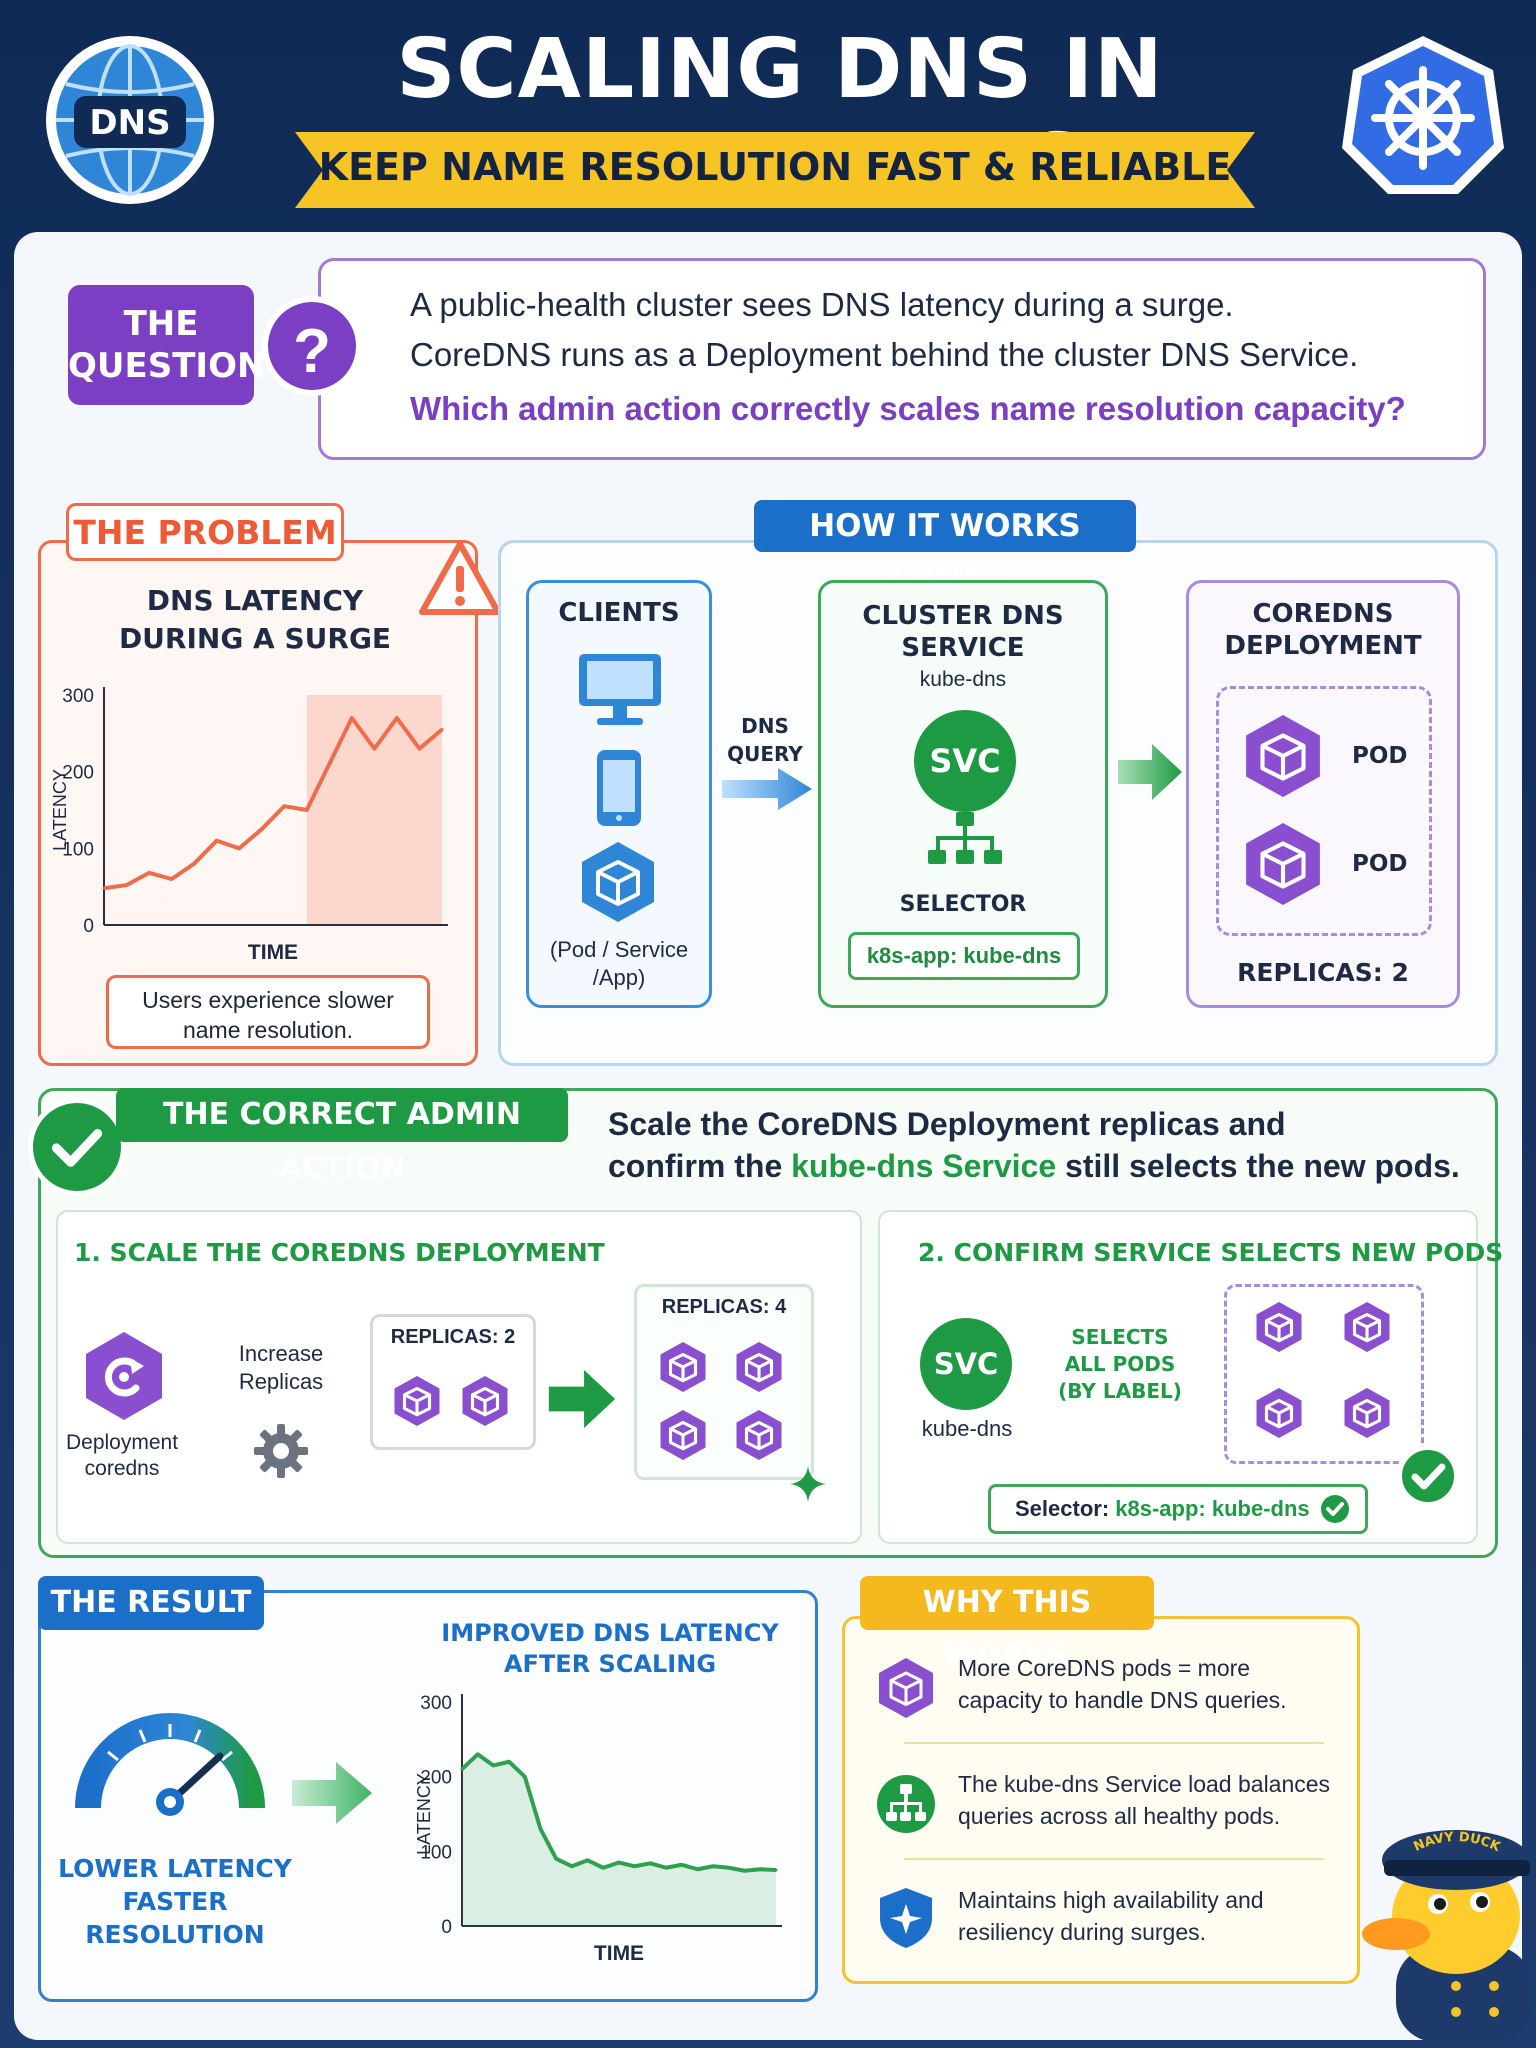 The image size is (1536, 2048). Describe the element at coordinates (1323, 646) in the screenshot. I see `coredns-deployment-title-2: DEPLOYMENT` at that location.